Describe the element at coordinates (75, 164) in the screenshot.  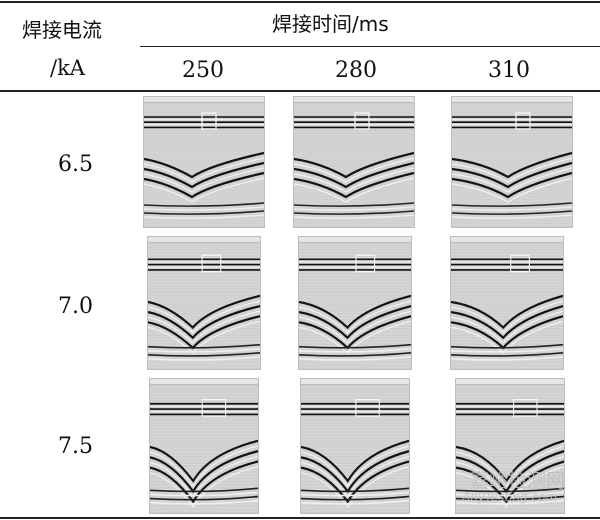
I see `current-label-6-5: 6.5` at that location.